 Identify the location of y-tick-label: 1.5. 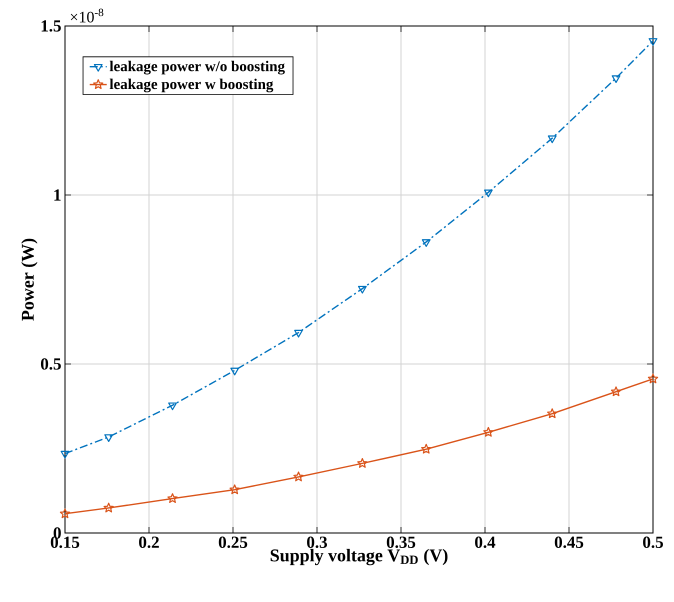
(51, 26).